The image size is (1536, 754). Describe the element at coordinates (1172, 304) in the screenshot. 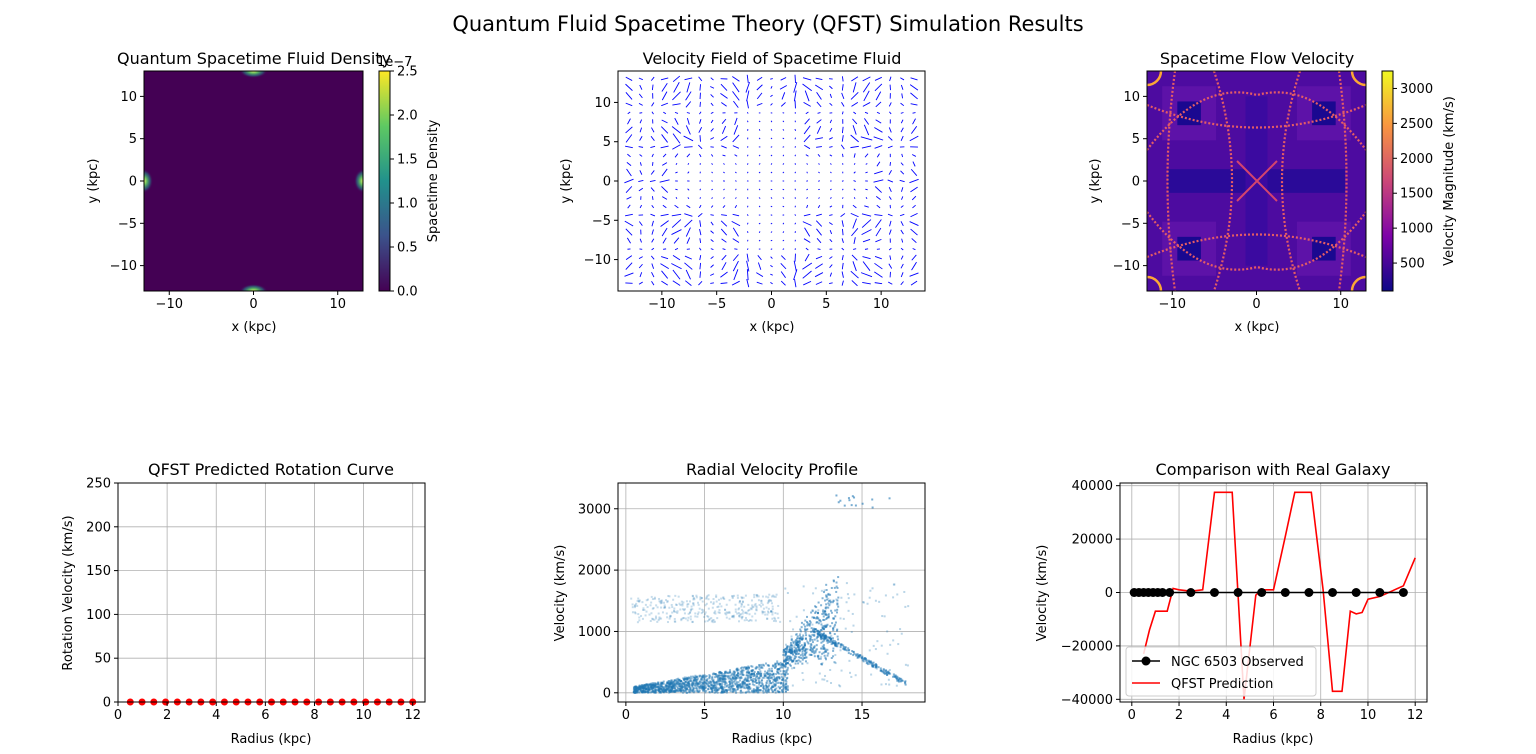

I see `x-tick-label: −10` at that location.